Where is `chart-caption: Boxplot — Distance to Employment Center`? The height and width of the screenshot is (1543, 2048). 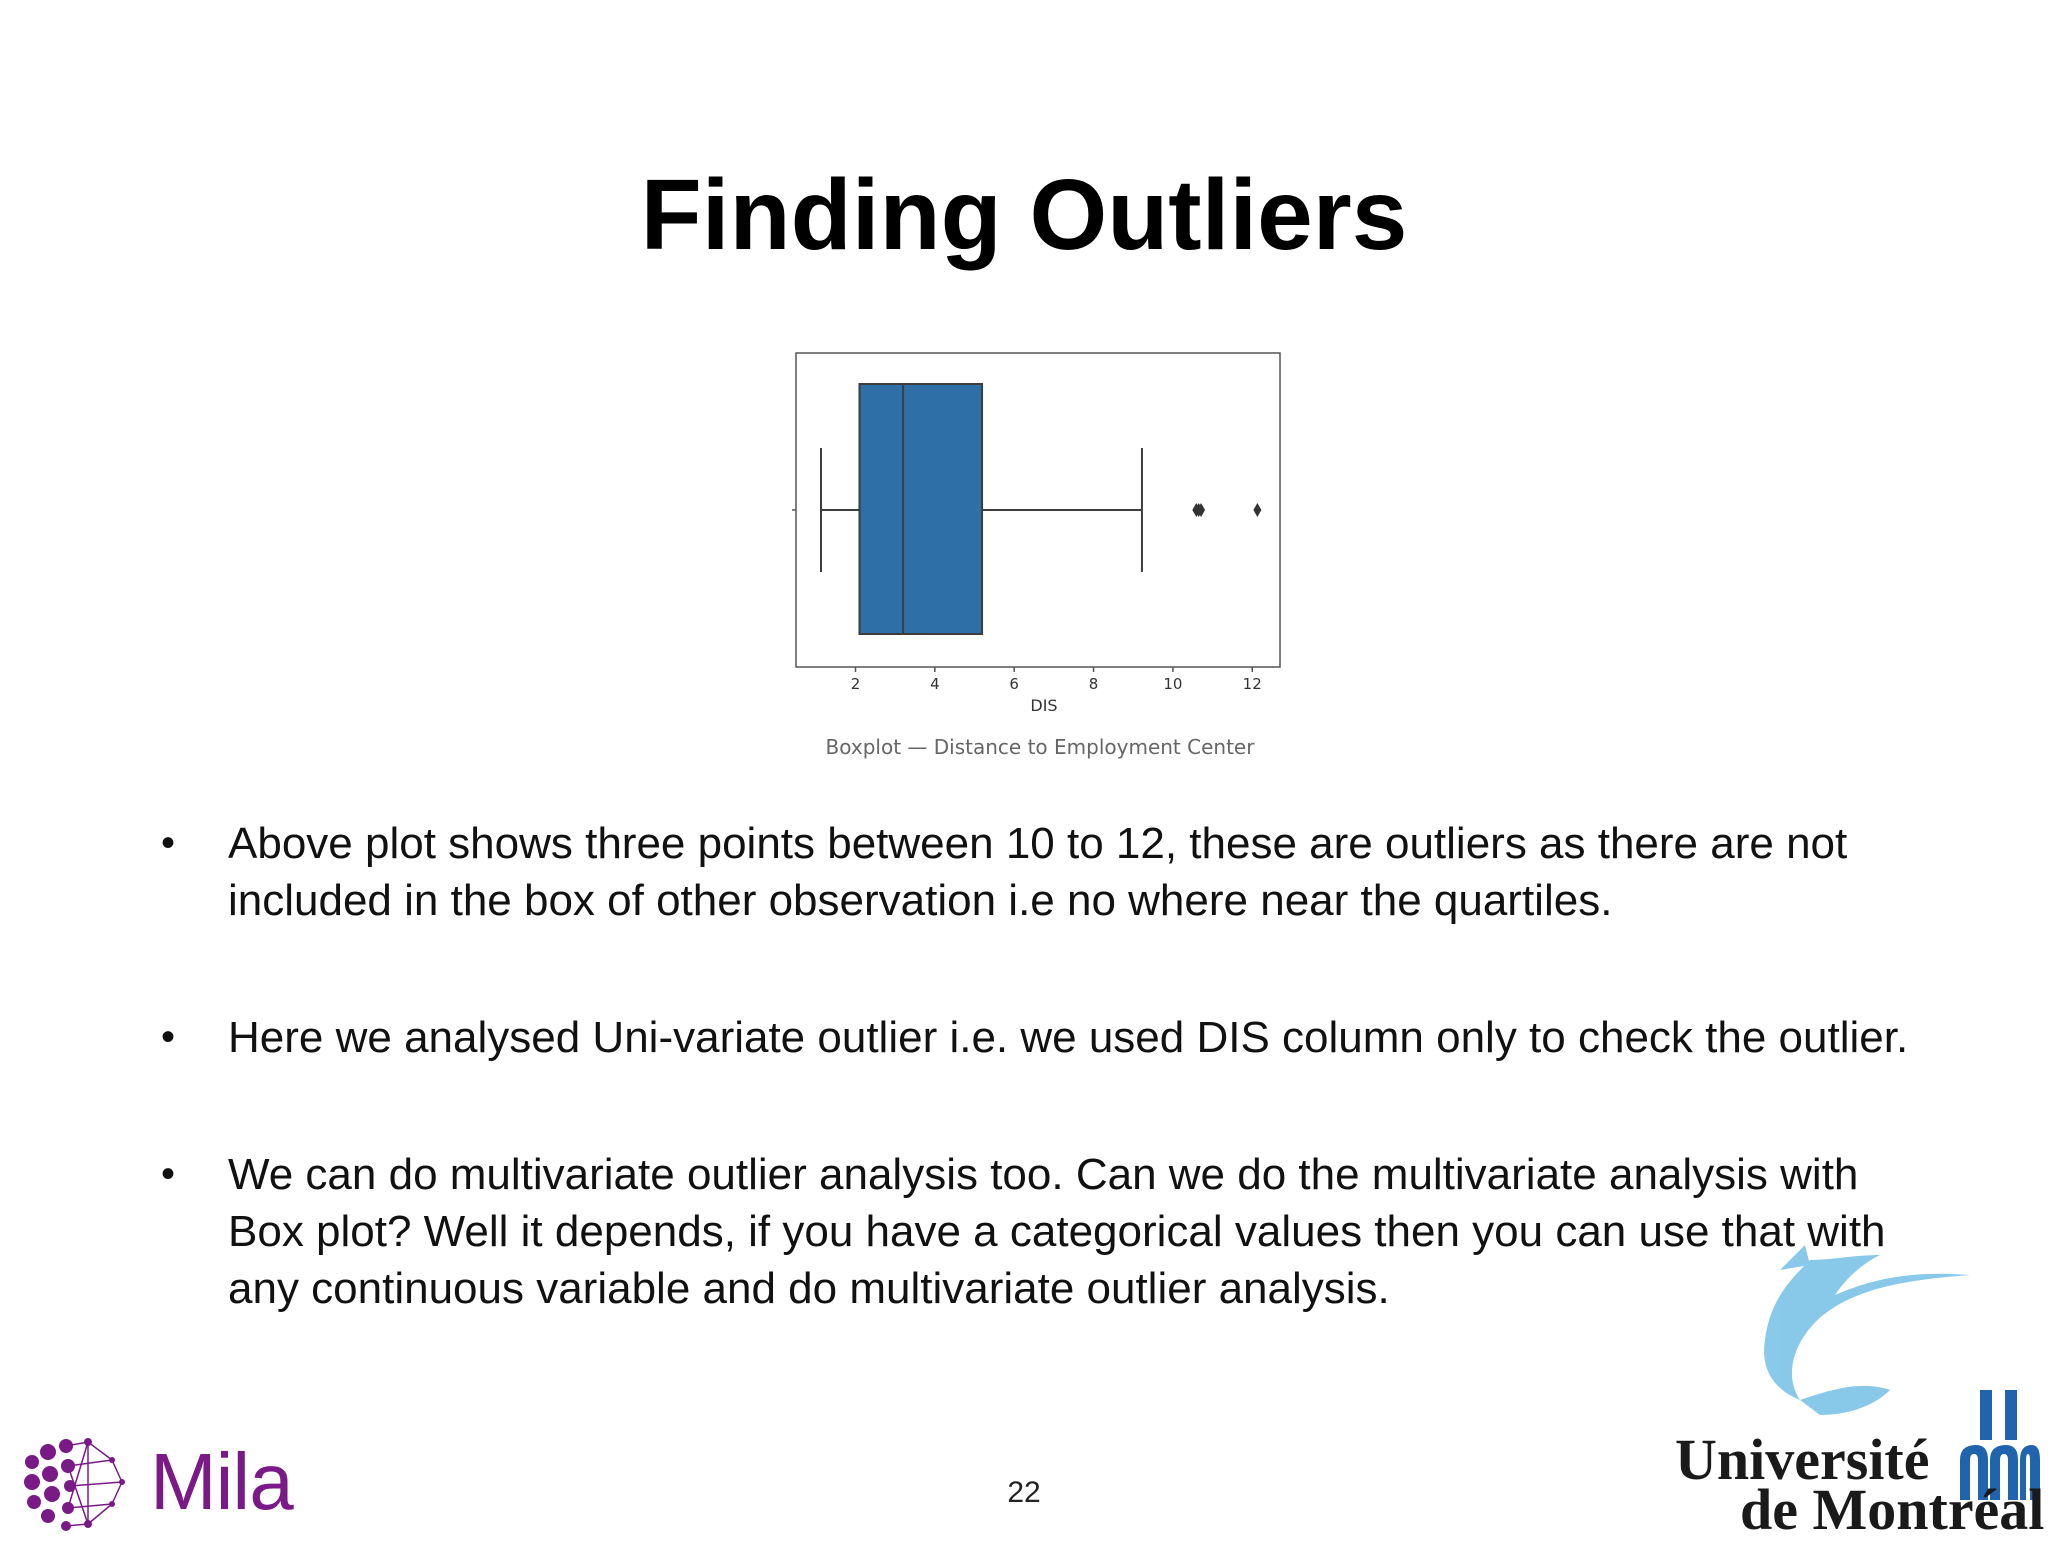 chart-caption: Boxplot — Distance to Employment Center is located at coordinates (1040, 747).